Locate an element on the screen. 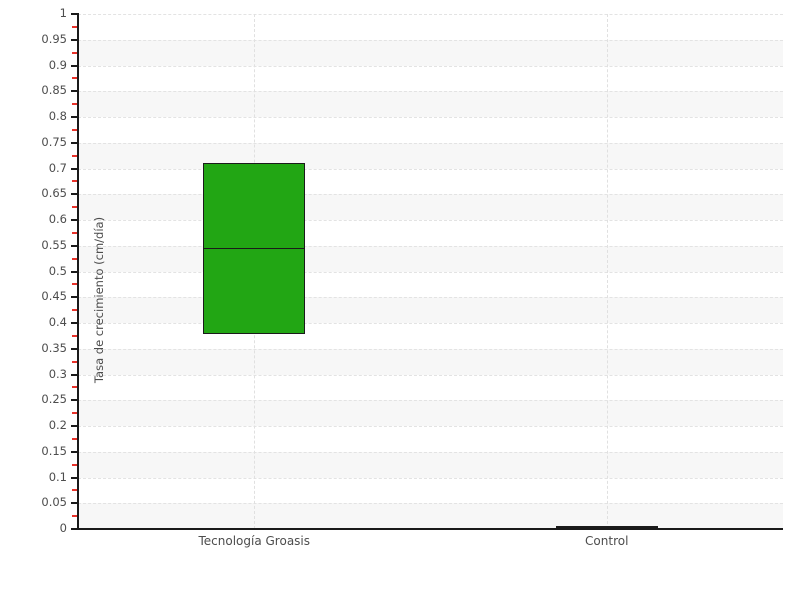  x-tick-label: Tecnología Groasis is located at coordinates (254, 541).